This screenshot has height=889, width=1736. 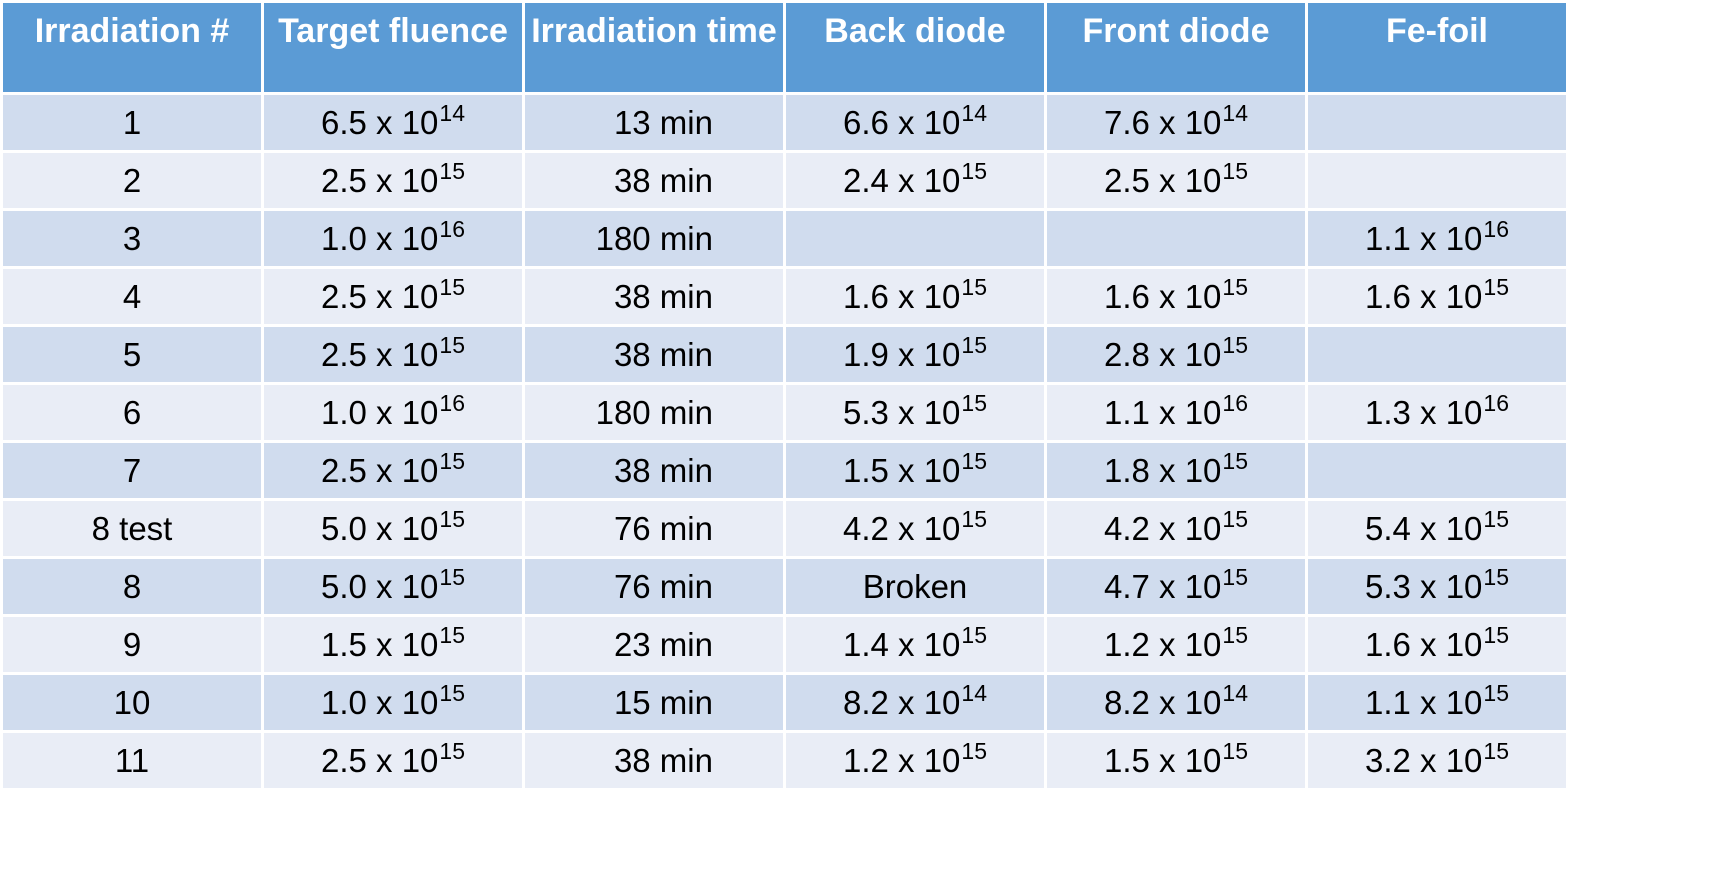 What do you see at coordinates (1437, 644) in the screenshot?
I see `fe-foil-cell: 1.6 x 1015` at bounding box center [1437, 644].